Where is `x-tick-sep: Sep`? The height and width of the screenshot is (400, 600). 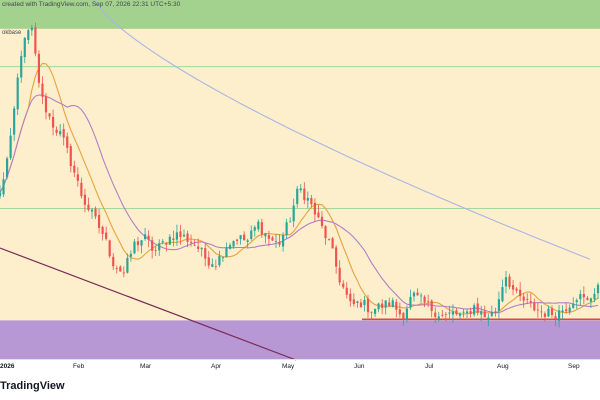
x-tick-sep: Sep is located at coordinates (574, 366).